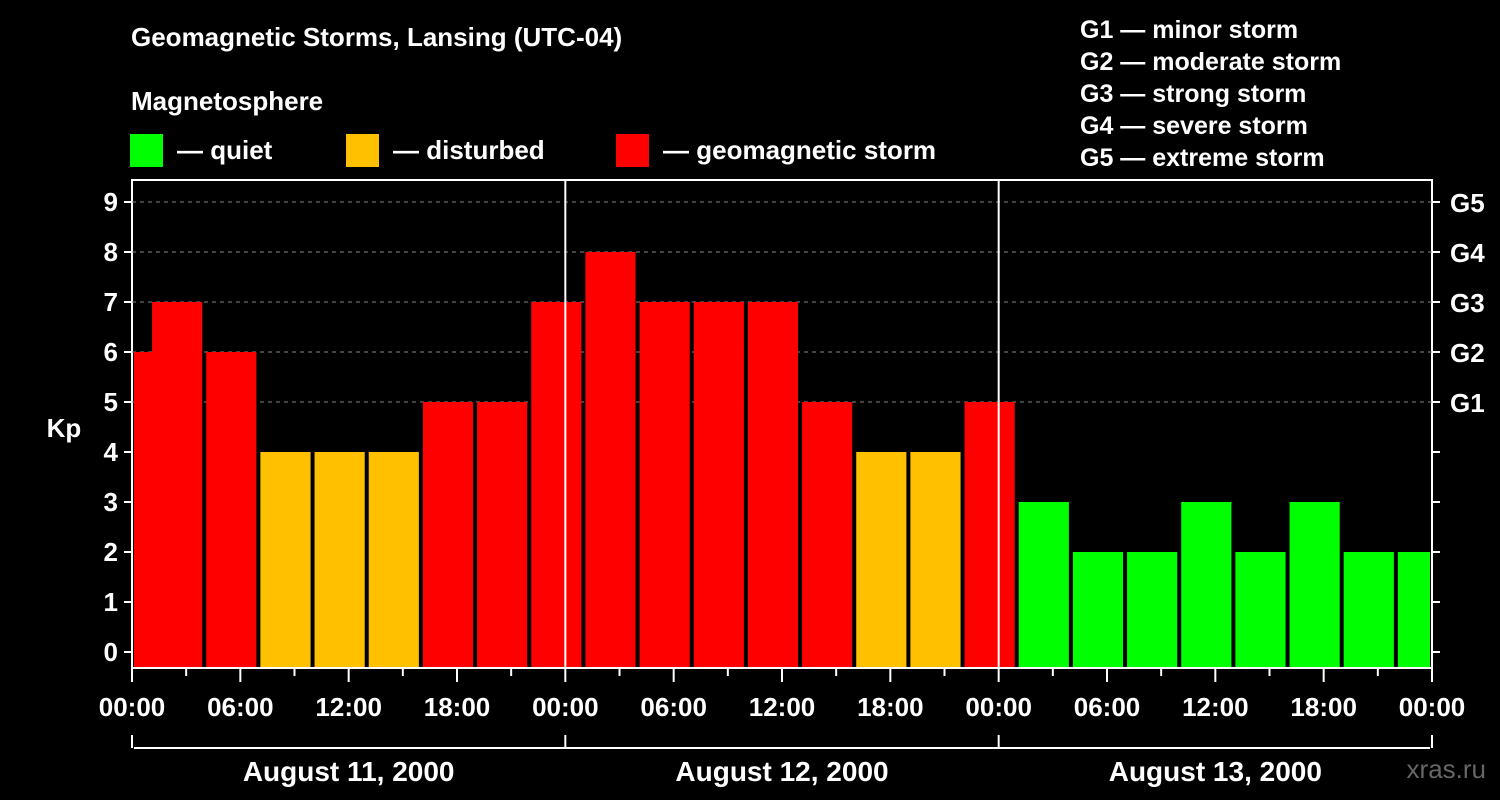  I want to click on y-tick-label-4: 4, so click(111, 452).